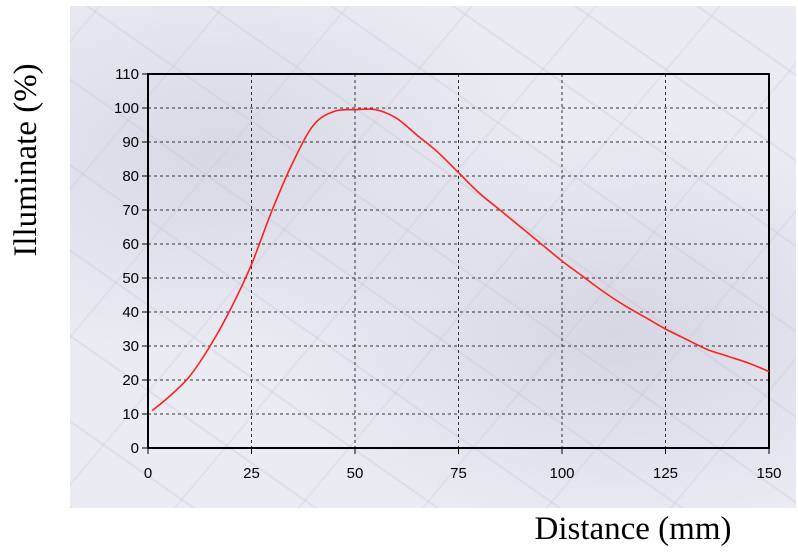 The height and width of the screenshot is (553, 798). I want to click on x-tick-label: 50, so click(355, 473).